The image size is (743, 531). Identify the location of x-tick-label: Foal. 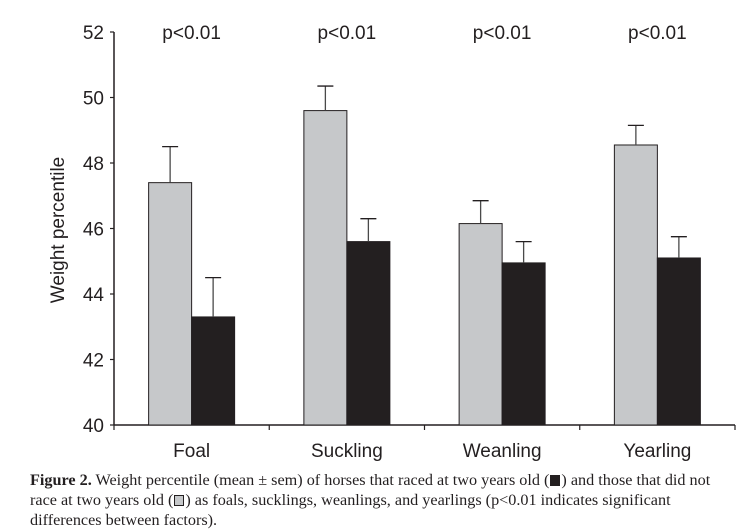
(191, 451).